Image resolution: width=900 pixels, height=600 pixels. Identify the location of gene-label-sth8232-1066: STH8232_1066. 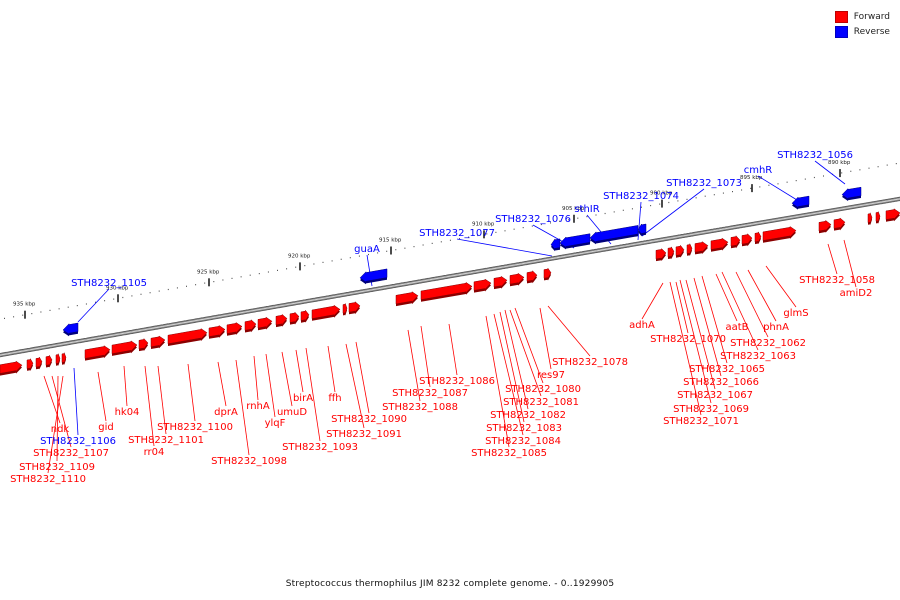
(721, 382).